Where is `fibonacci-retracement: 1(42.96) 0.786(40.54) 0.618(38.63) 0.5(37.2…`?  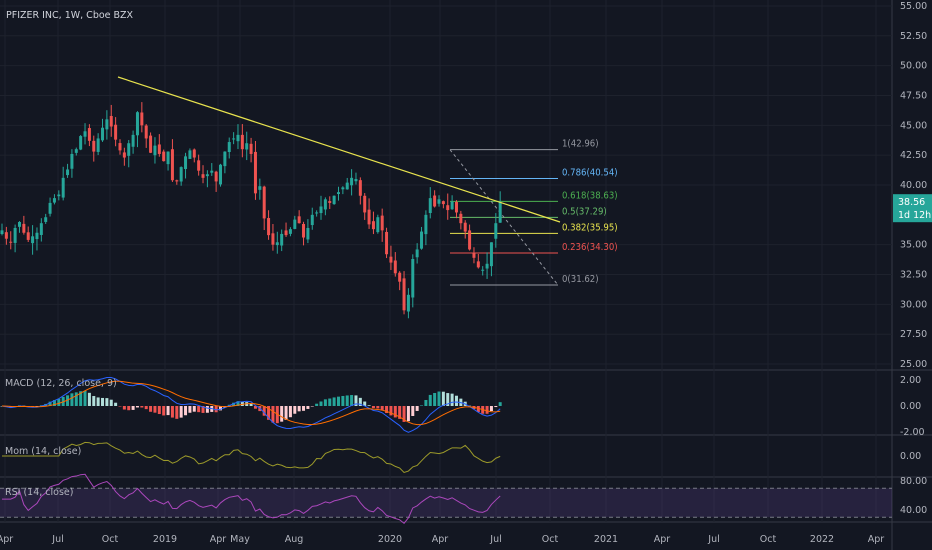 fibonacci-retracement: 1(42.96) 0.786(40.54) 0.618(38.63) 0.5(37.2… is located at coordinates (533, 212).